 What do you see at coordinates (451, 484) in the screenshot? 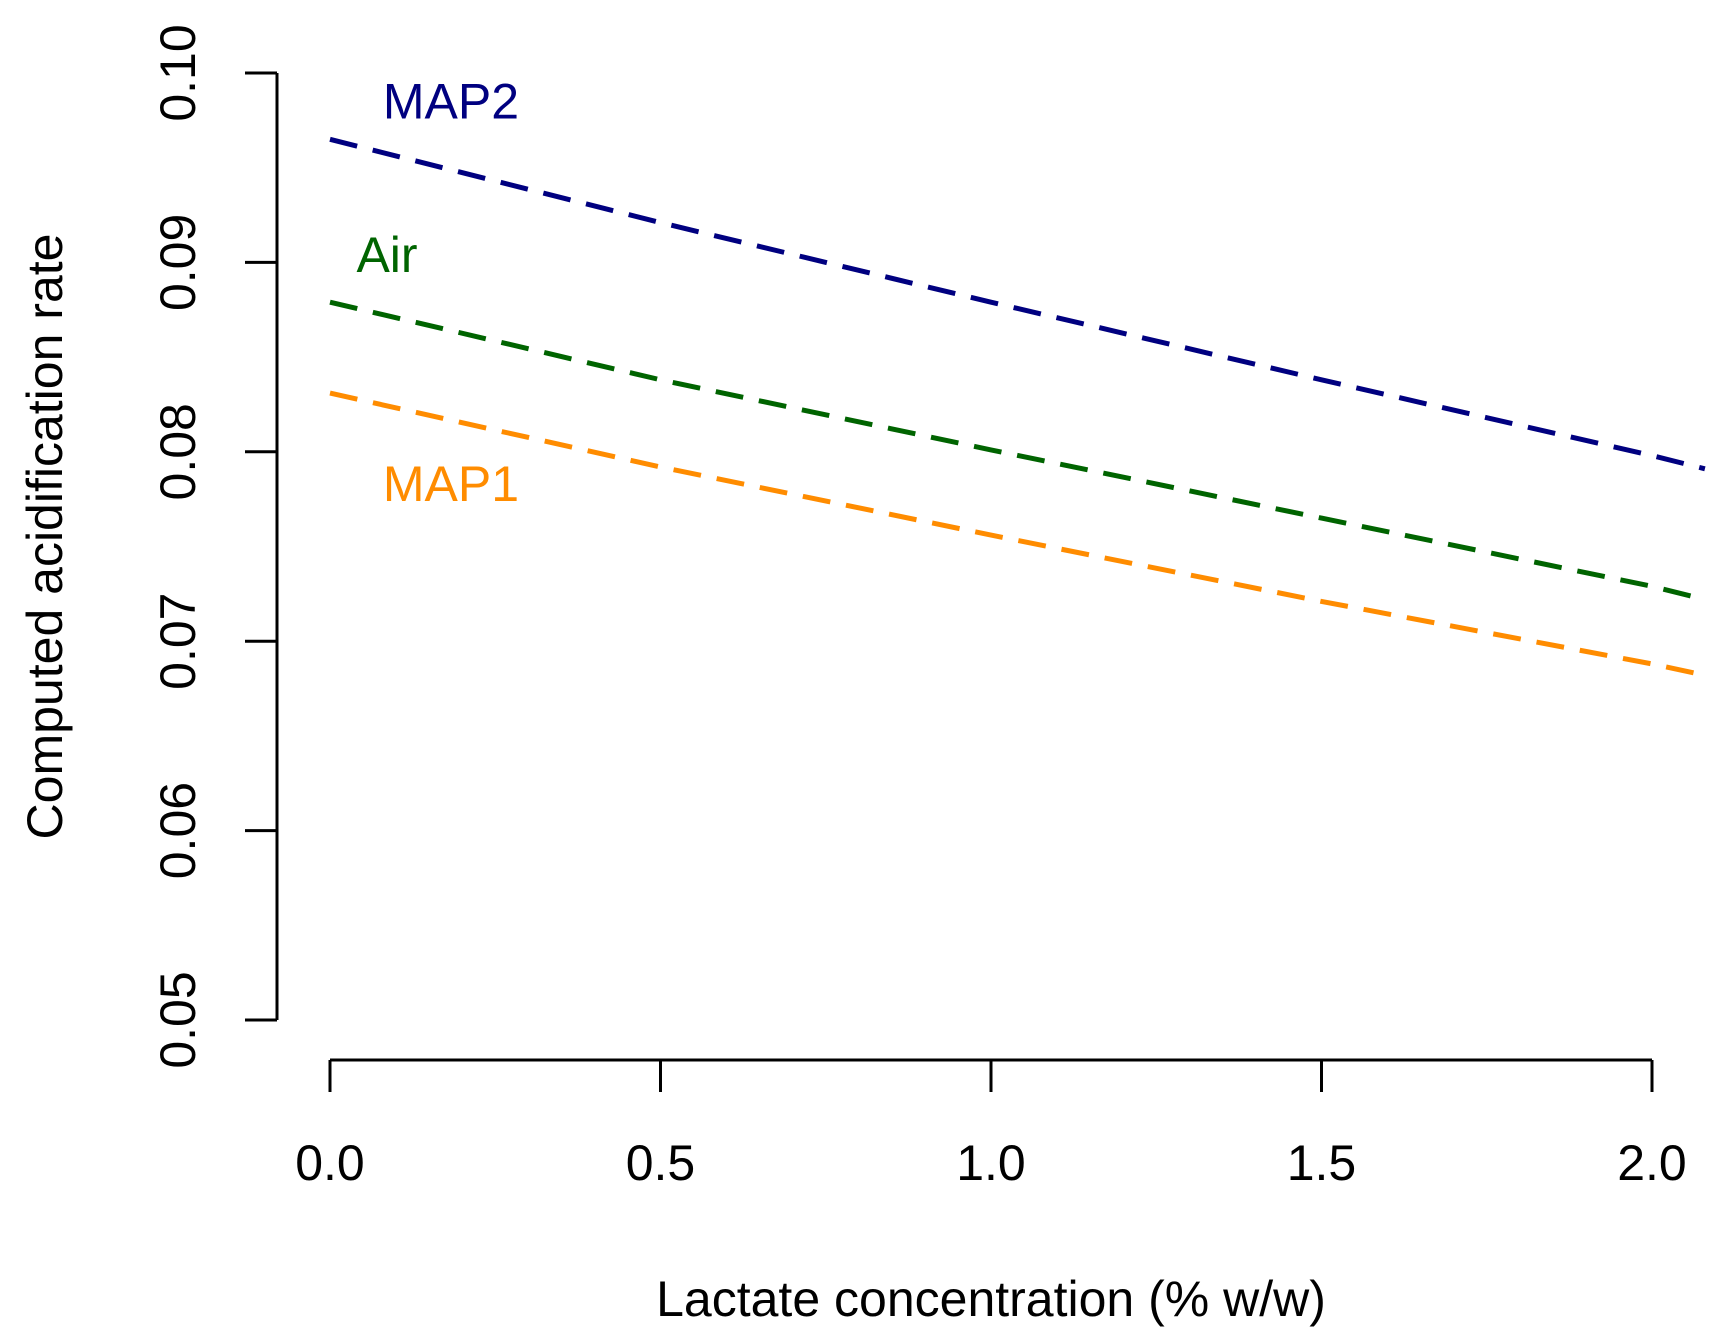
I see `series-label-map1: MAP1` at bounding box center [451, 484].